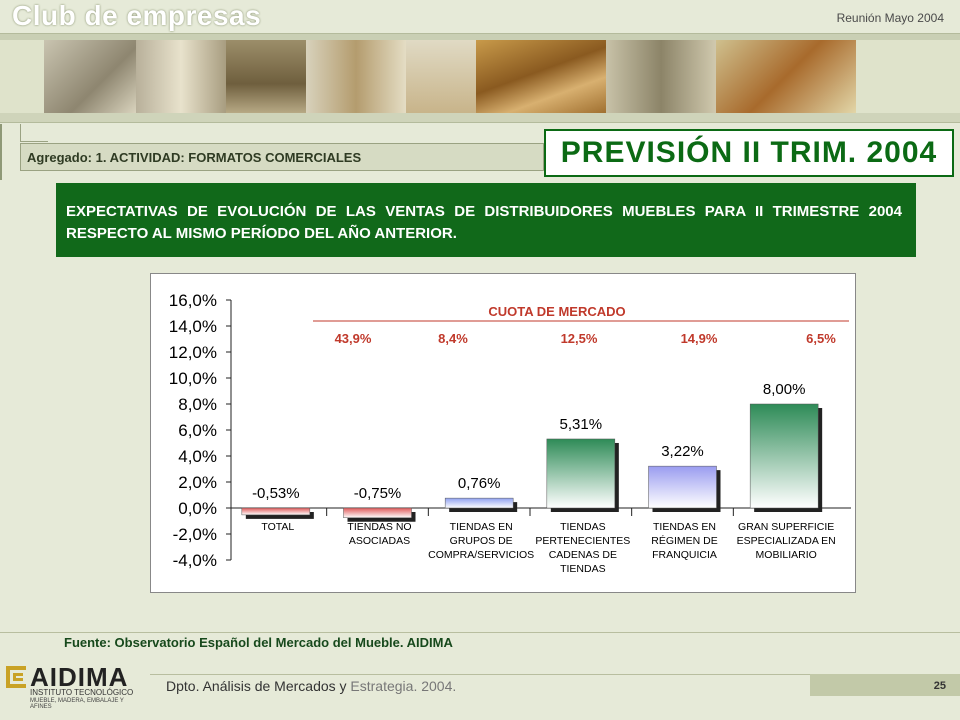 The image size is (960, 720). I want to click on bar-value-label: 3,22%, so click(682, 451).